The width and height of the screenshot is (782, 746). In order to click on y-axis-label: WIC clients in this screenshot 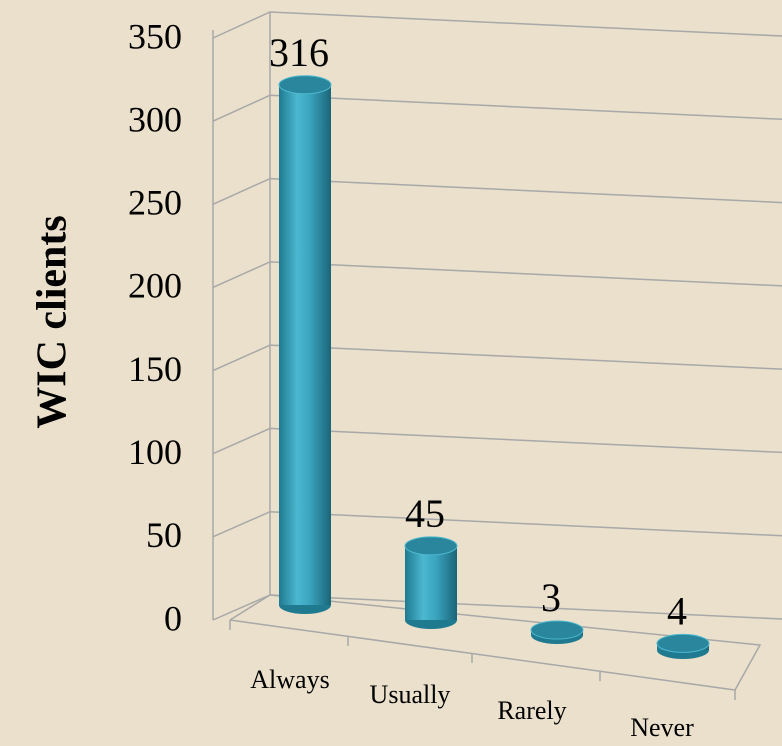, I will do `click(53, 322)`.